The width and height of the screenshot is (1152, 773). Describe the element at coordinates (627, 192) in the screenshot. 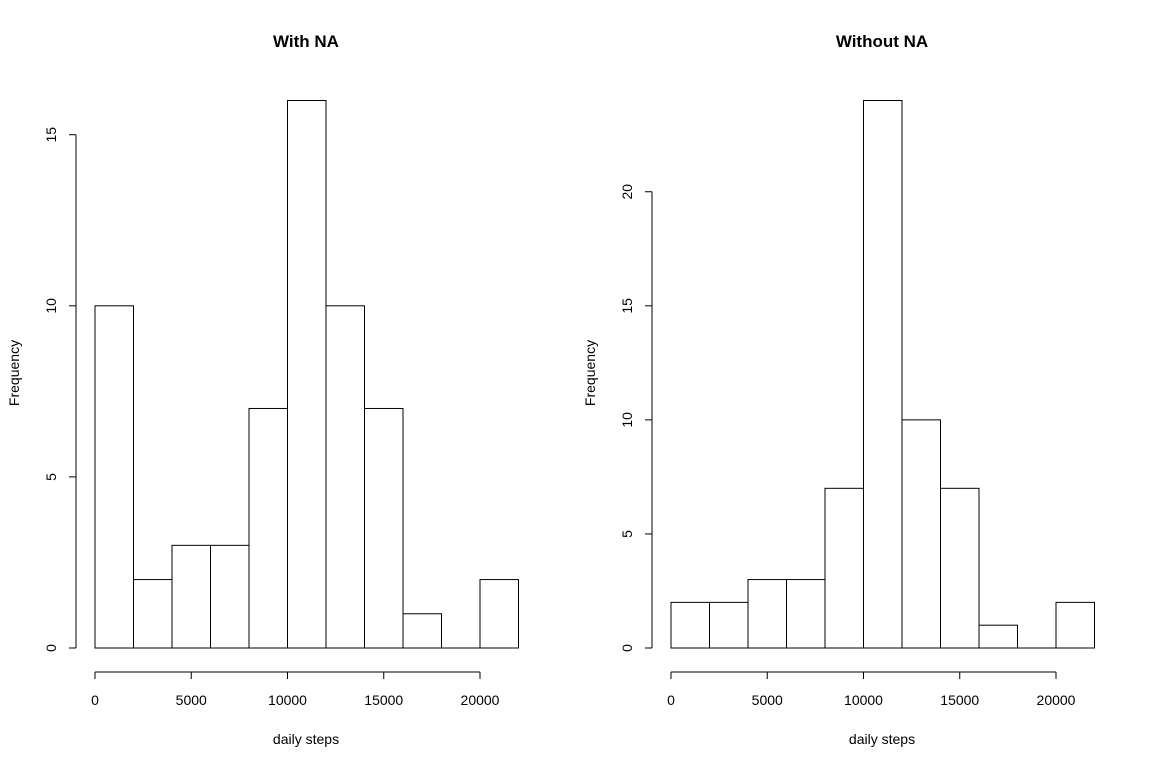

I see `y-tick-label: 20` at that location.